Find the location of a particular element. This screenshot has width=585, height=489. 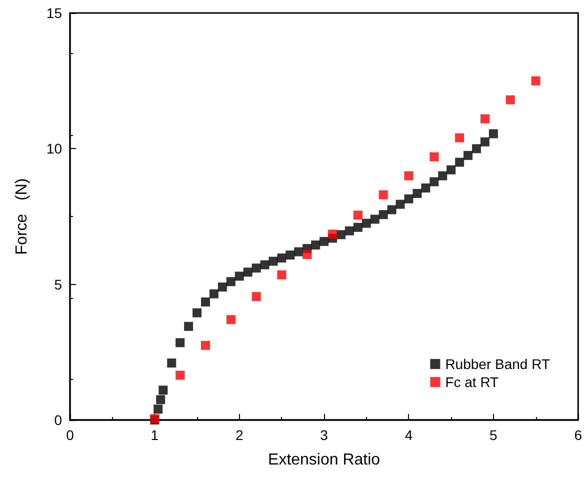

legend-label: Fc at RT is located at coordinates (472, 382).